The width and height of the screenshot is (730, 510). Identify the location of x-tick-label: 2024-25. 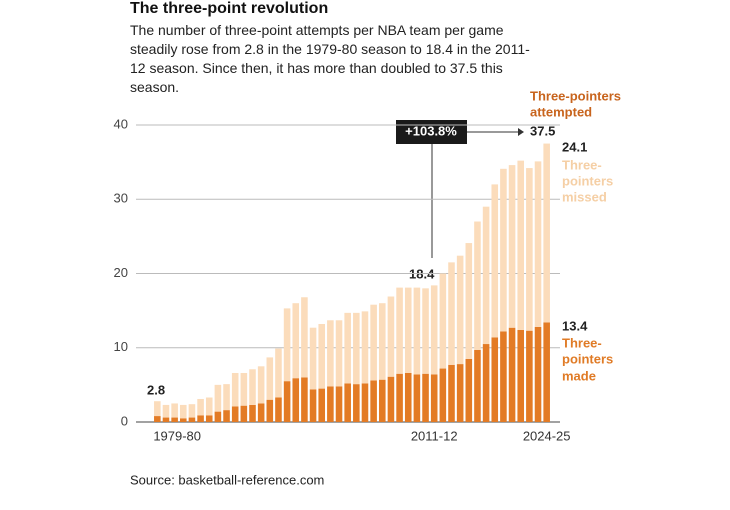
(547, 435).